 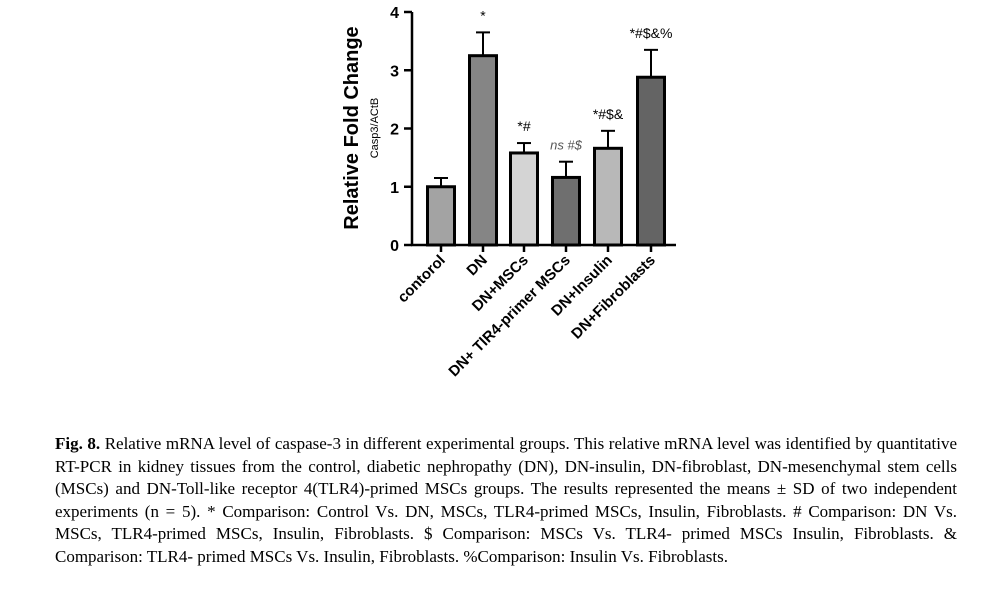 What do you see at coordinates (651, 33) in the screenshot?
I see `significance-label: *#$&%` at bounding box center [651, 33].